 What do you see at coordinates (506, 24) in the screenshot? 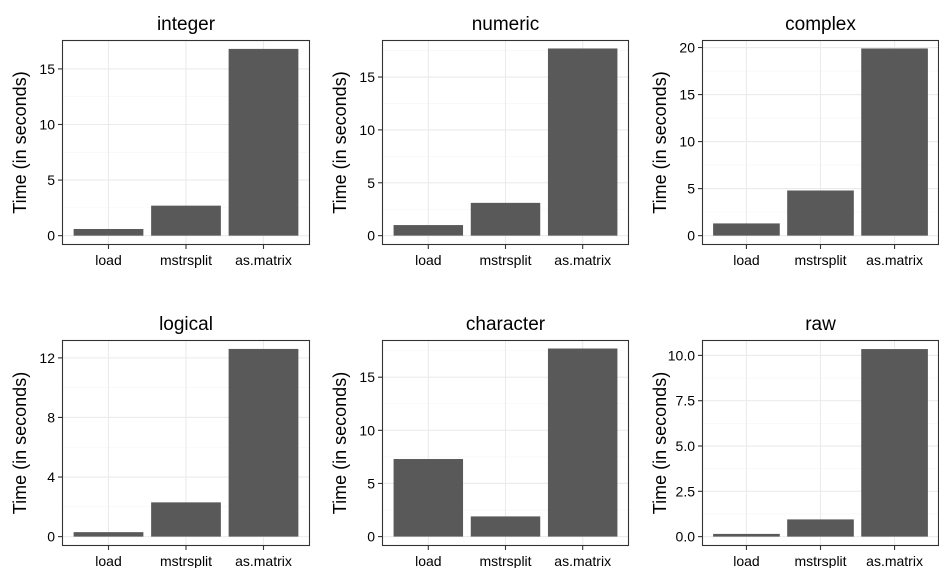
I see `panel-title: numeric` at bounding box center [506, 24].